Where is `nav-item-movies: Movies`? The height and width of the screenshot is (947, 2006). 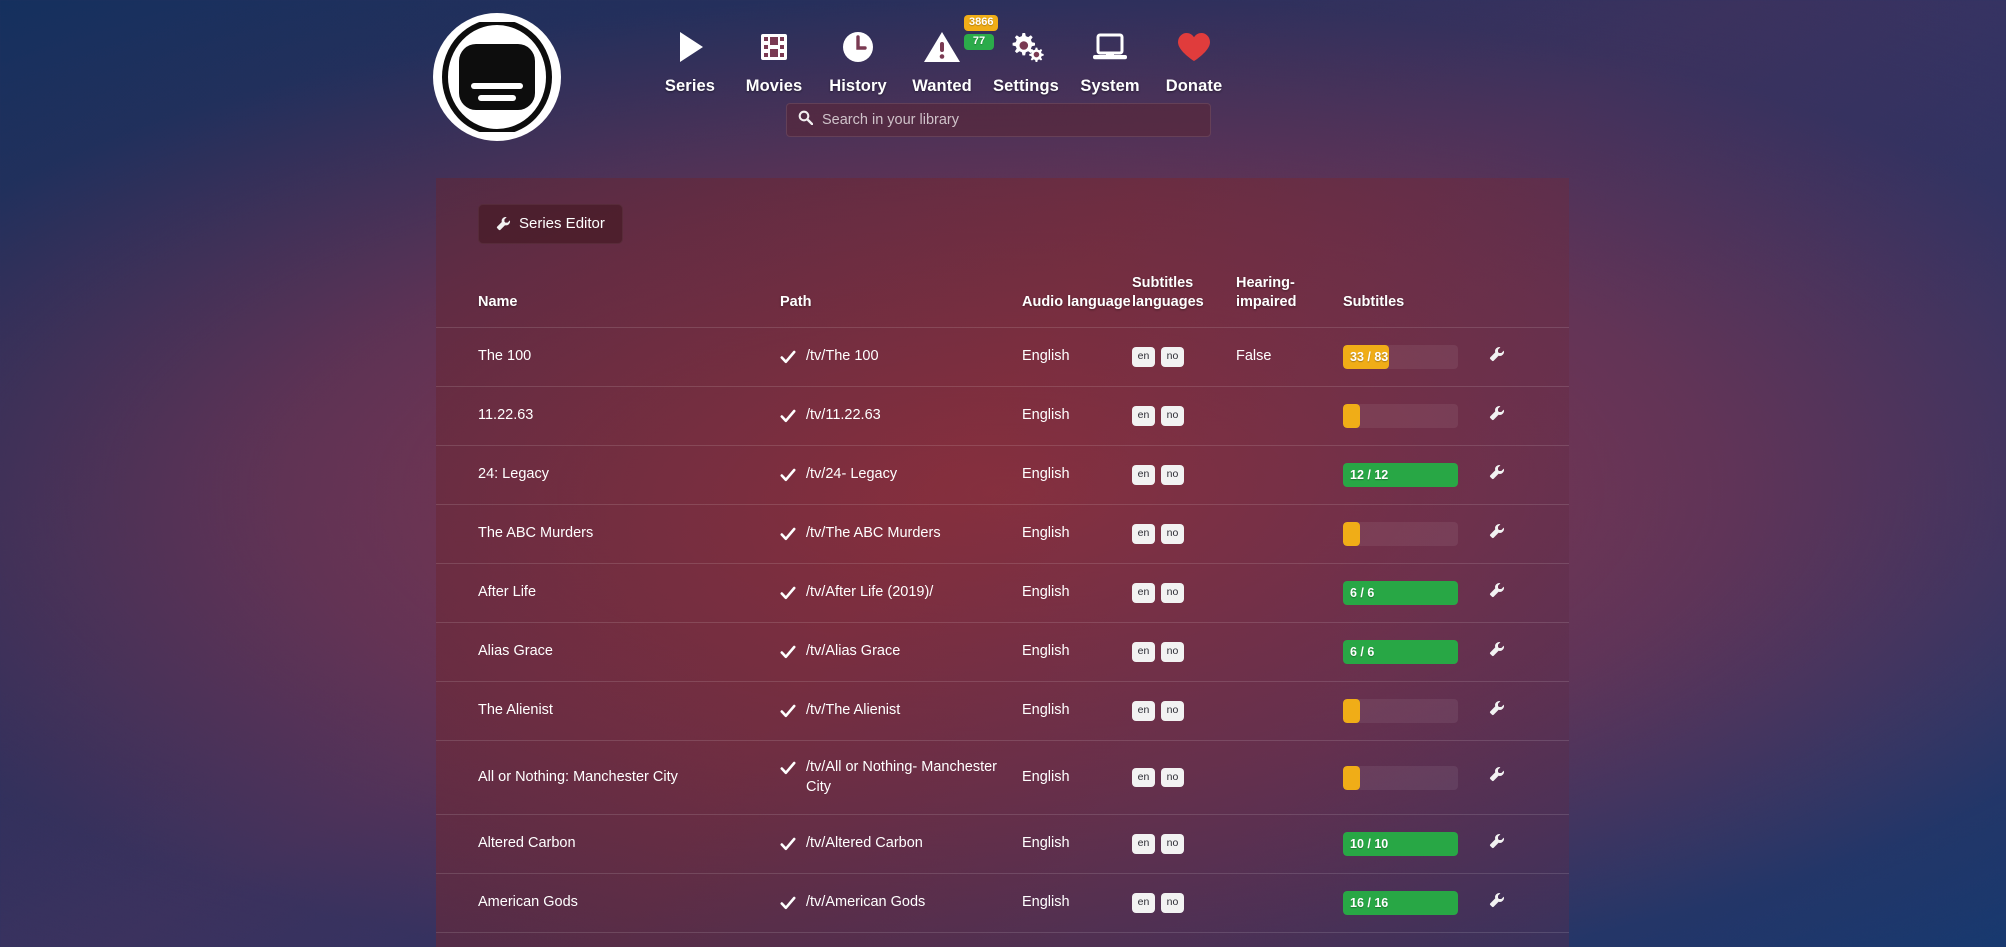
nav-item-movies: Movies is located at coordinates (774, 57).